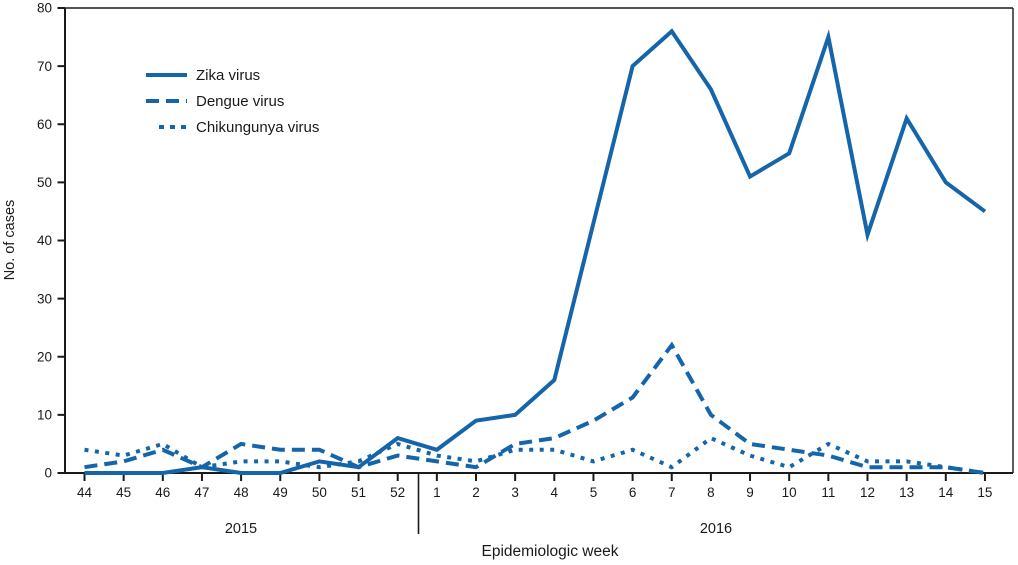 The height and width of the screenshot is (565, 1018). I want to click on y-tick-label: 20, so click(44, 356).